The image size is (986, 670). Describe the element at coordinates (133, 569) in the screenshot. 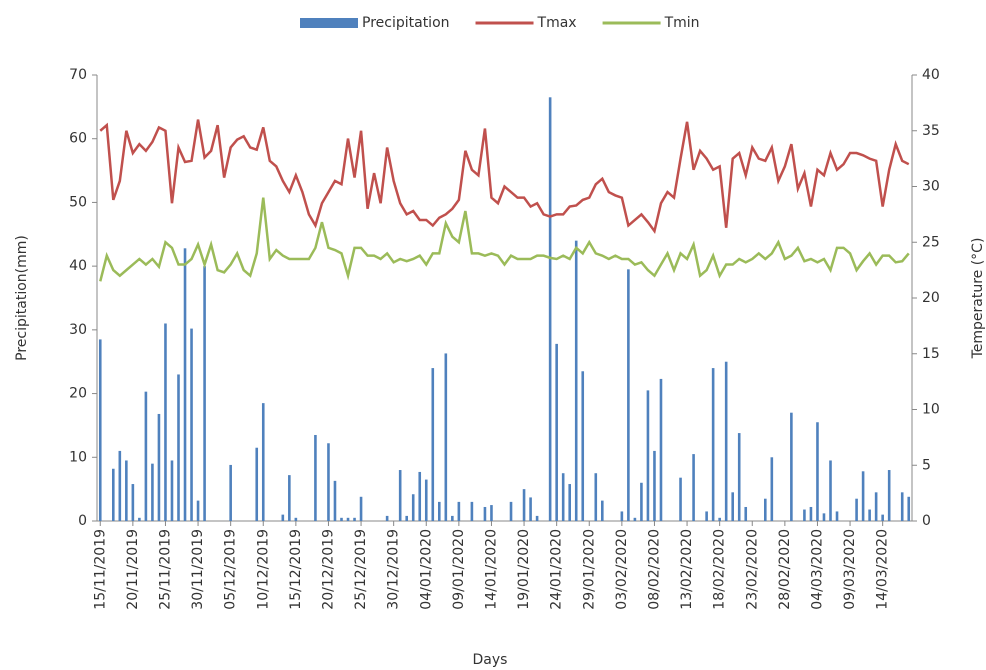

I see `x-tick-label: 20/11/2019` at that location.